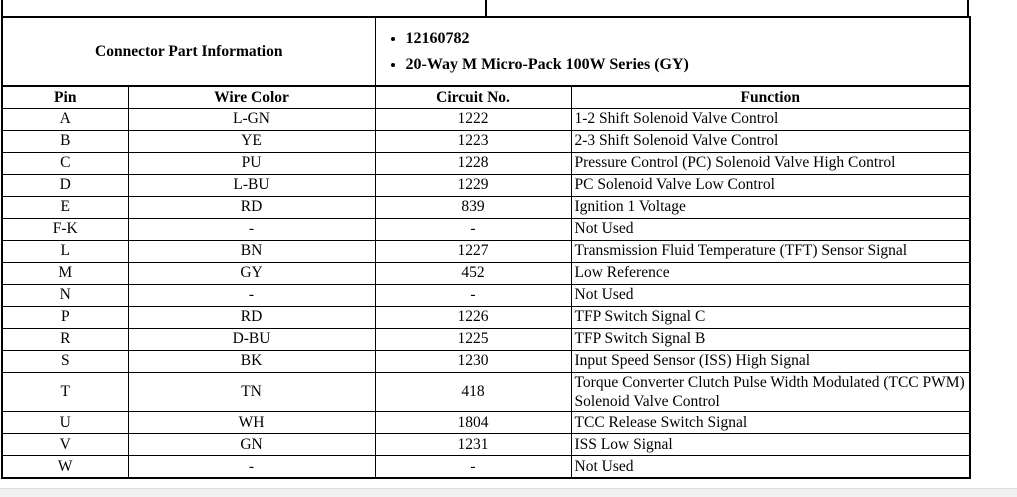 This screenshot has height=497, width=1017. Describe the element at coordinates (65, 119) in the screenshot. I see `pin-cell: A` at that location.